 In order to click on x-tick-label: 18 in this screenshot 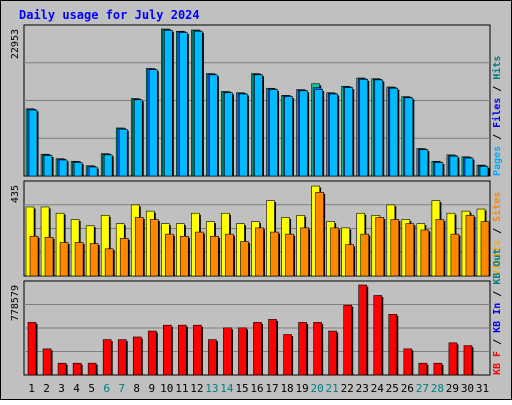, I will do `click(286, 388)`.